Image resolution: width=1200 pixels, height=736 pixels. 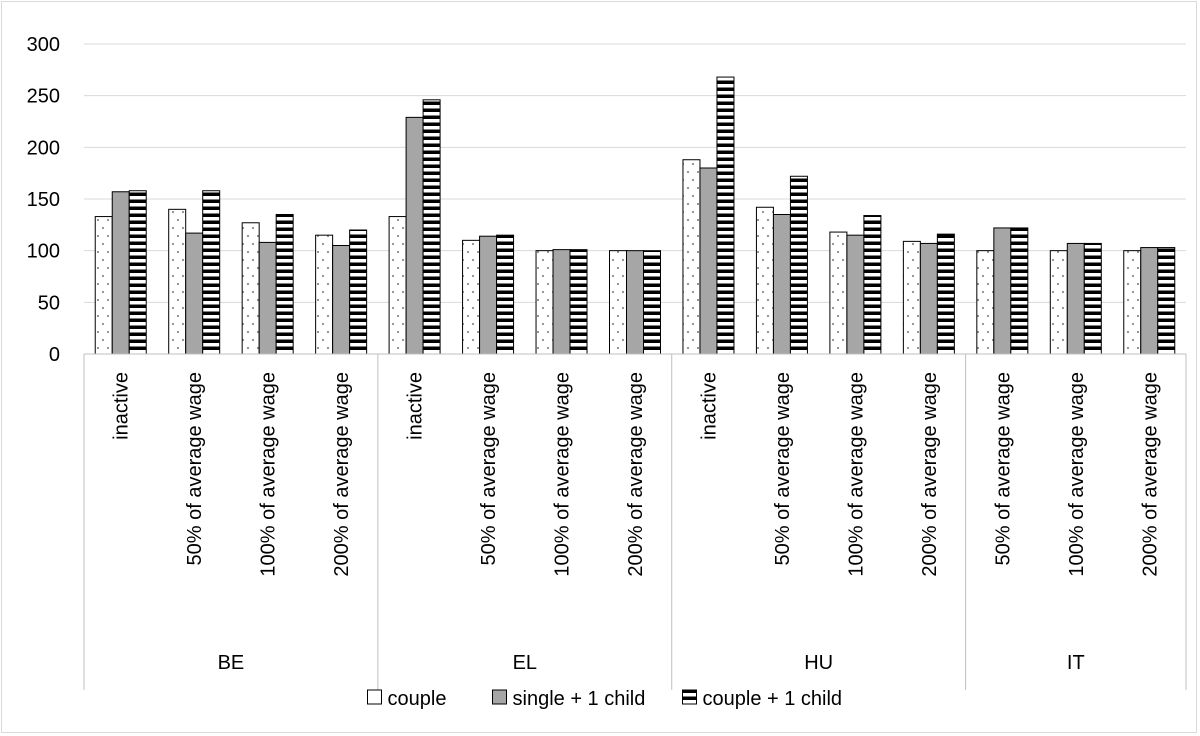 I want to click on legend-item: couple + 1 child, so click(x=762, y=699).